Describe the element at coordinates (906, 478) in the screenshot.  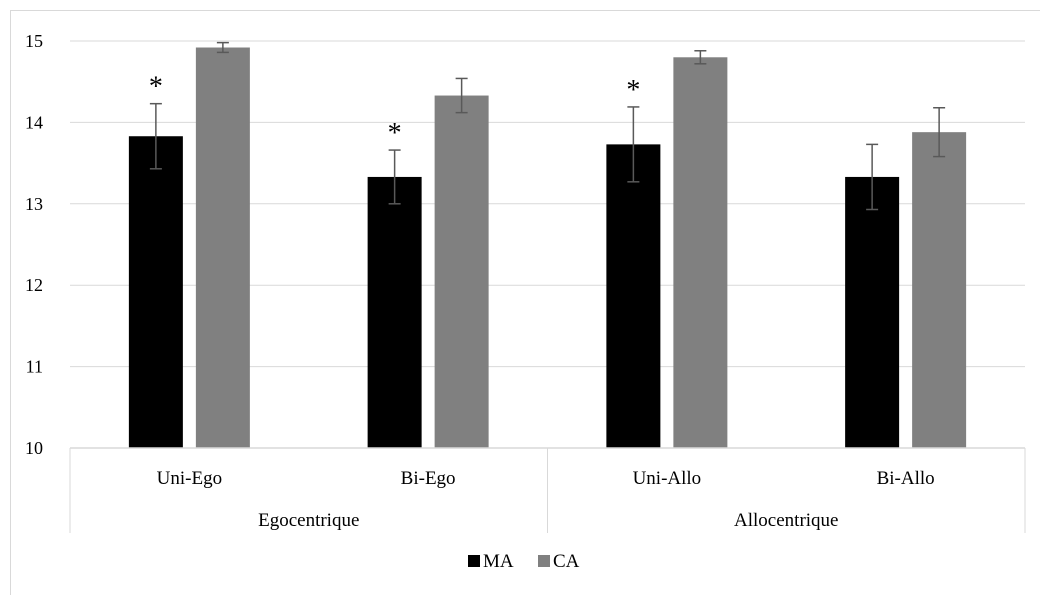
I see `x-category-label: Bi-Allo` at that location.